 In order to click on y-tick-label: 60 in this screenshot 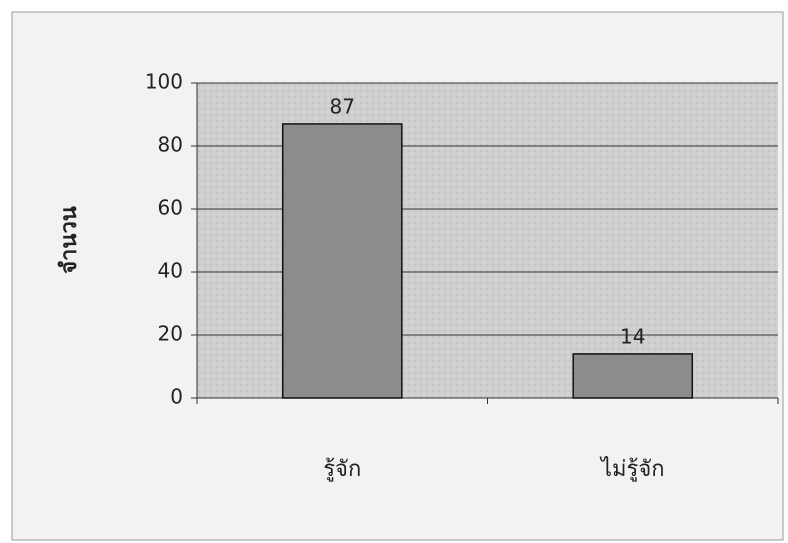, I will do `click(170, 208)`.